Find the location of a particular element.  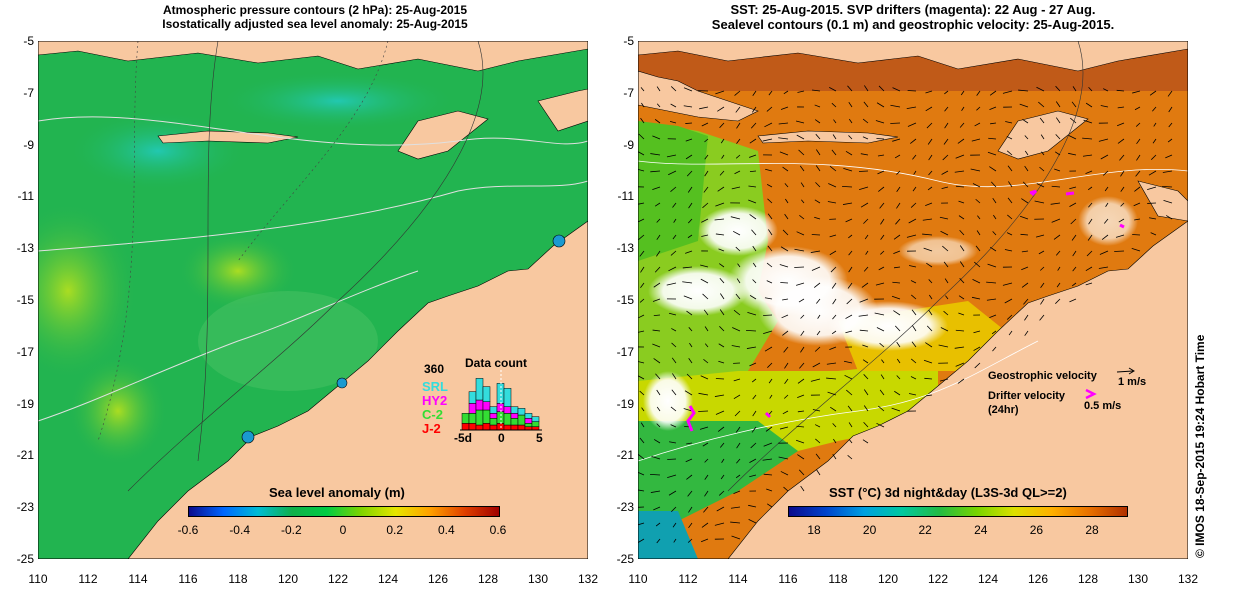

mission-label-c-2: C-2 is located at coordinates (432, 414).